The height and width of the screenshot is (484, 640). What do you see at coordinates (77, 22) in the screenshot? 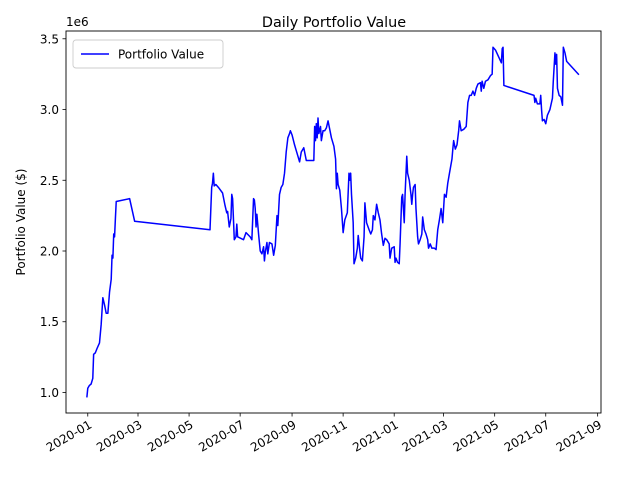
I see `y-offset-label: 1e6` at bounding box center [77, 22].